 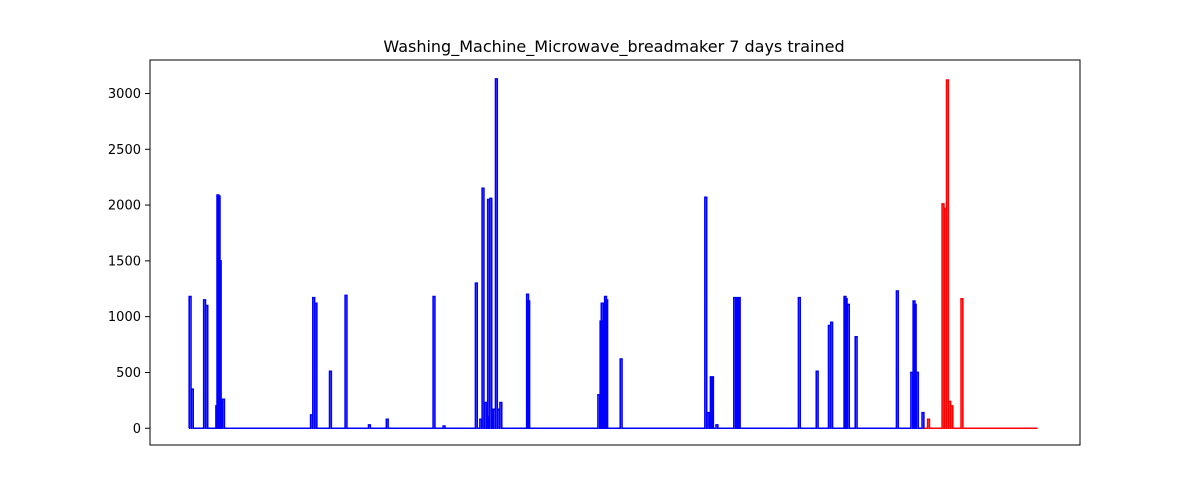 What do you see at coordinates (124, 261) in the screenshot?
I see `y-tick-label: 1500` at bounding box center [124, 261].